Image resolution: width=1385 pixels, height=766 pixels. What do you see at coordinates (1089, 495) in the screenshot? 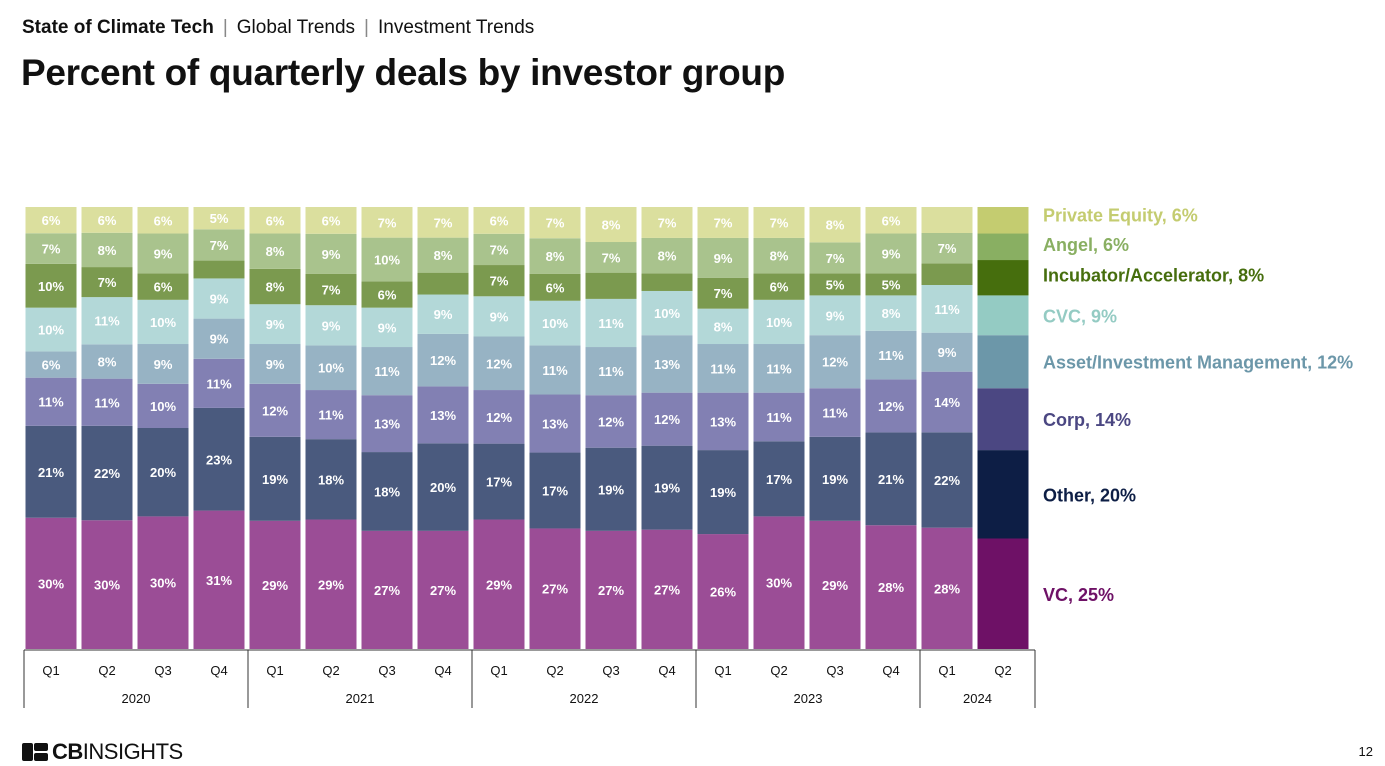
I see `legend-item: Other, 20%` at bounding box center [1089, 495].